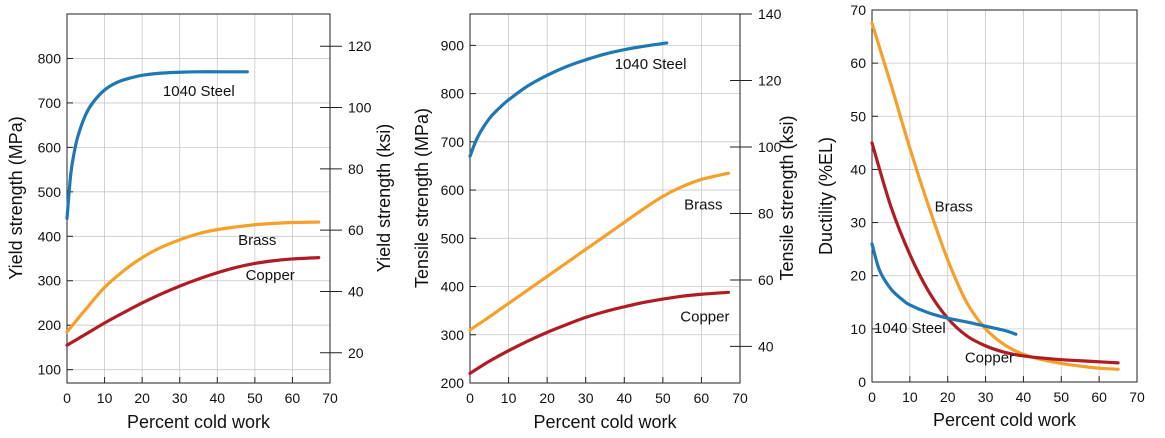 This screenshot has height=438, width=1165. I want to click on y-tick-label: 40, so click(858, 169).